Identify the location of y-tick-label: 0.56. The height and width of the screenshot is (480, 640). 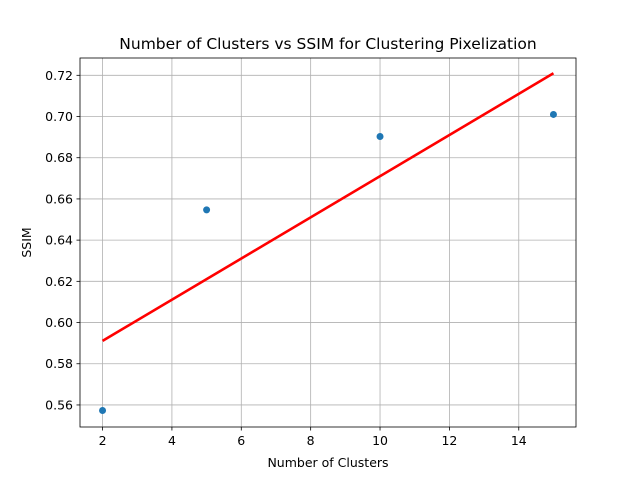
(59, 404).